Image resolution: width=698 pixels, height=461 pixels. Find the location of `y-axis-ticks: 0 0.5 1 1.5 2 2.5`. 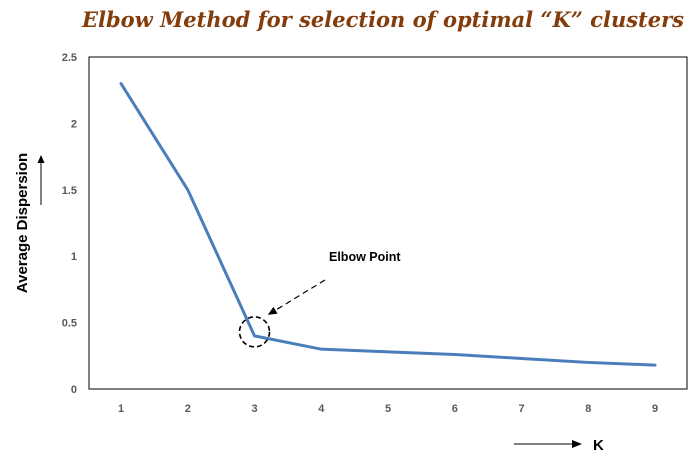

y-axis-ticks: 0 0.5 1 1.5 2 2.5 is located at coordinates (69, 224).